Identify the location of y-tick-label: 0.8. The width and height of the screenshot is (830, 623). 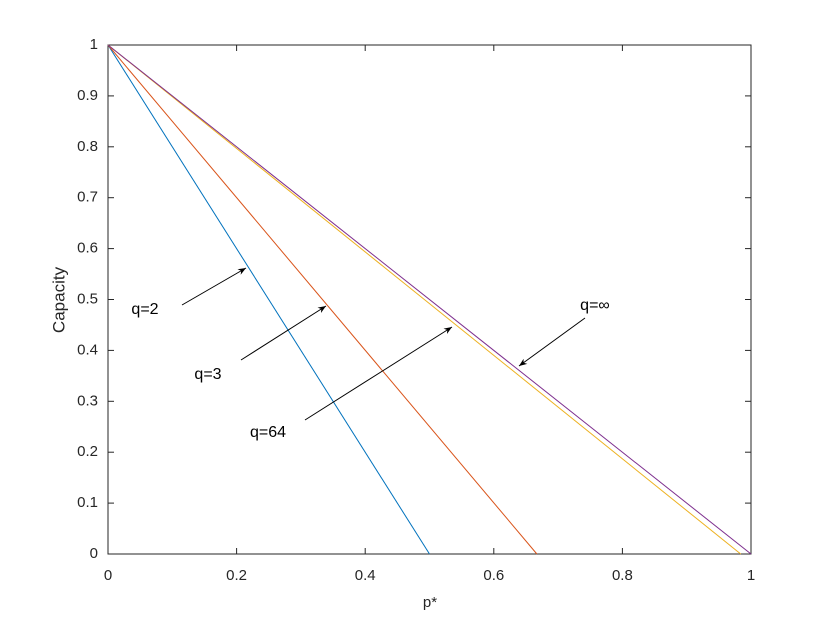
(87, 146).